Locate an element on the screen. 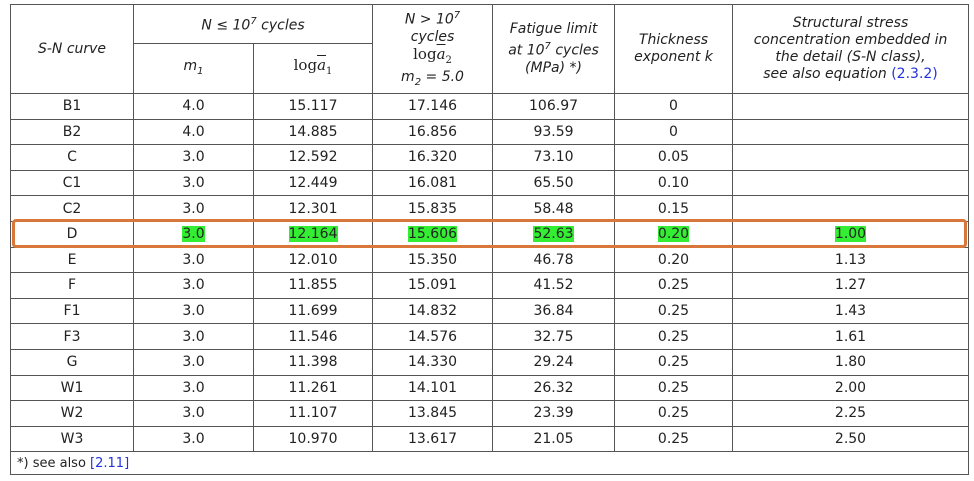 The image size is (974, 481). table-row: W1 3.0 11.261 14.101 26.32 0.25 2.00 is located at coordinates (490, 388).